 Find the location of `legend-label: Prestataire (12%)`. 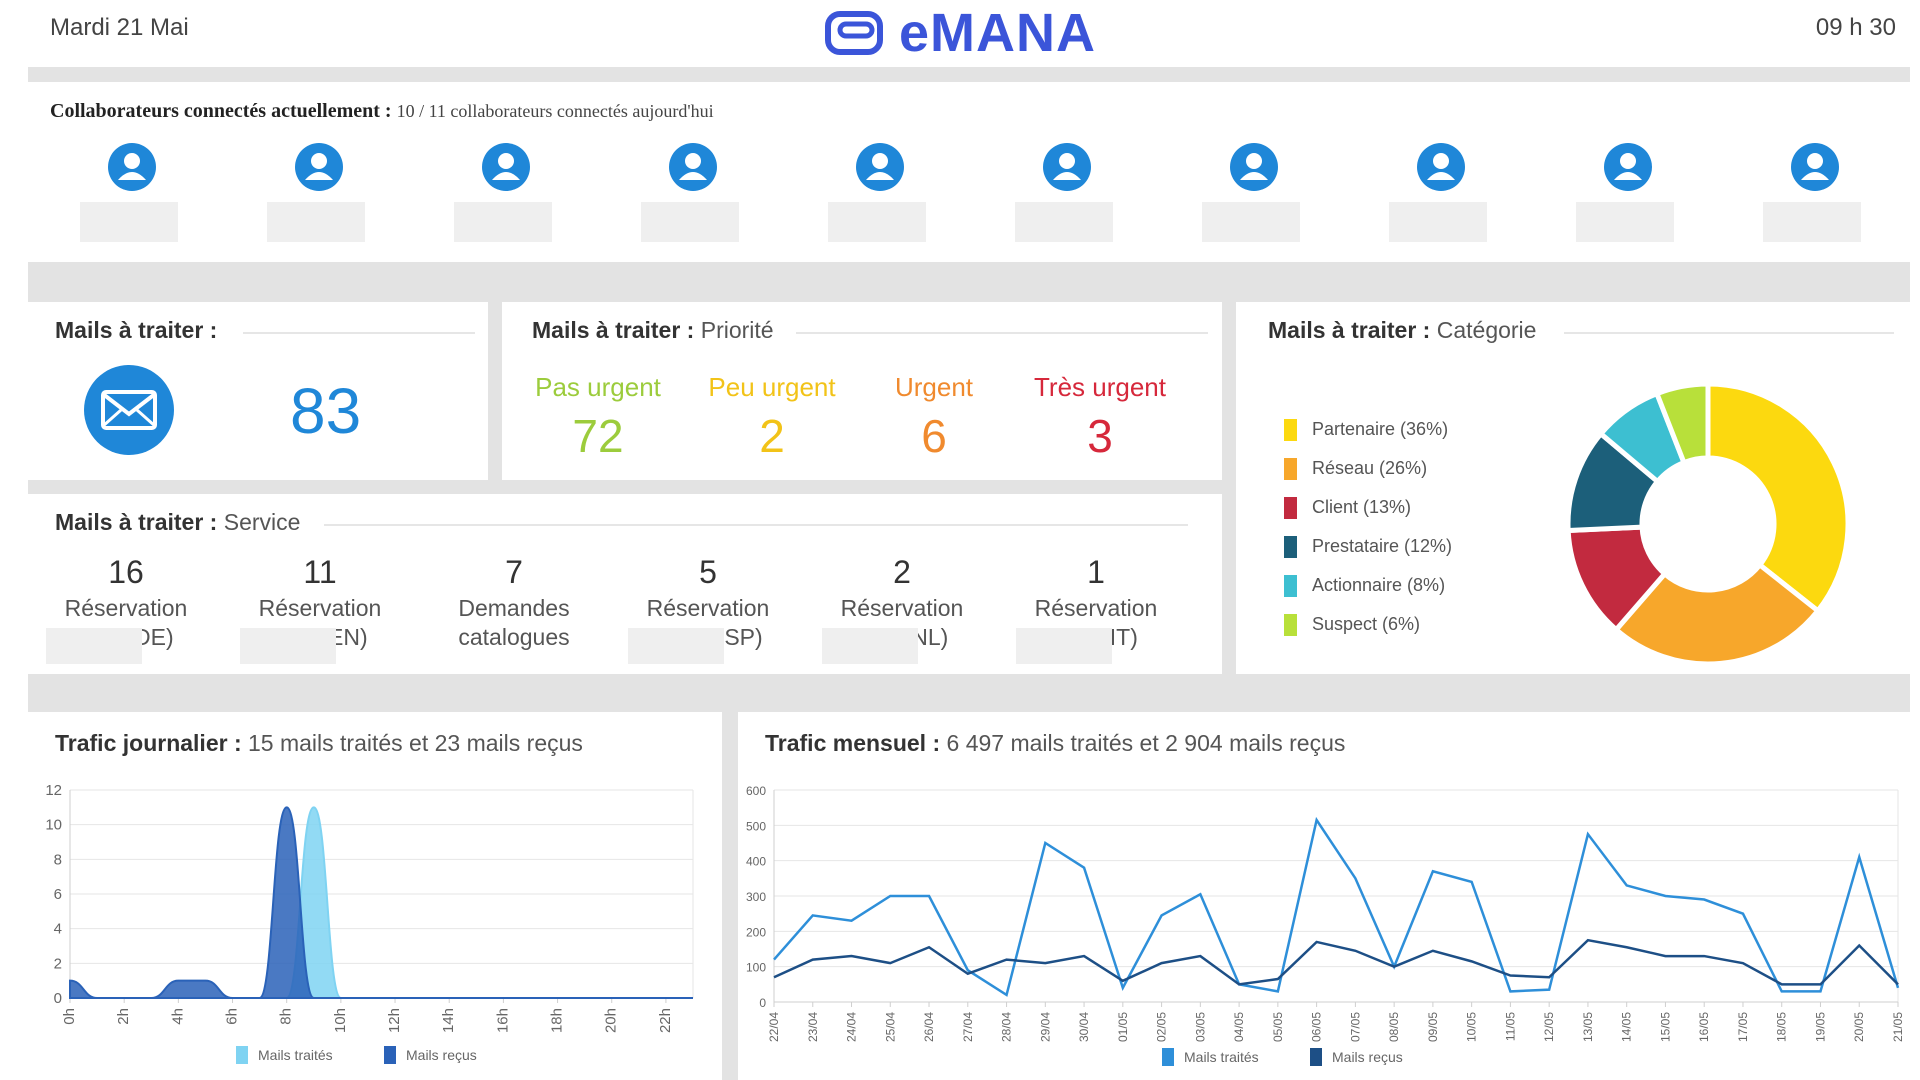

legend-label: Prestataire (12%) is located at coordinates (1382, 546).